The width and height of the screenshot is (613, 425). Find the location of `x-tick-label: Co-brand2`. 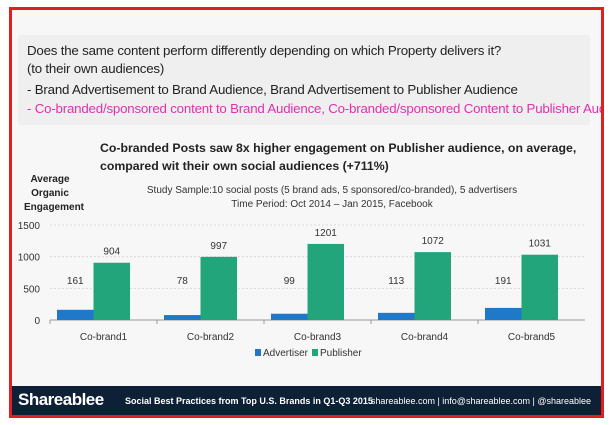

x-tick-label: Co-brand2 is located at coordinates (211, 337).